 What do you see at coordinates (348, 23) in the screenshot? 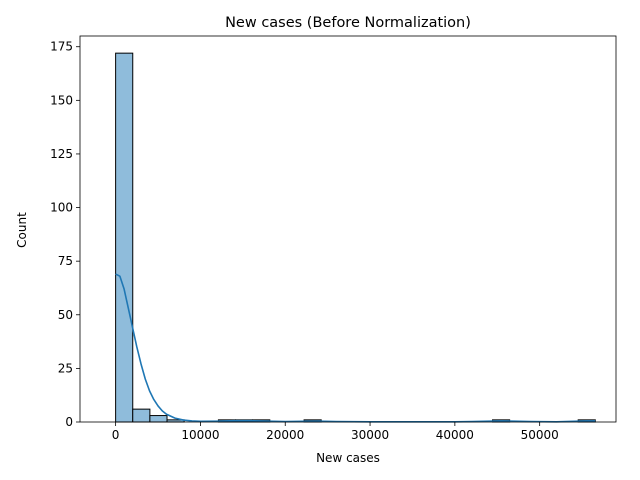
I see `chart-title: New cases (Before Normalization)` at bounding box center [348, 23].